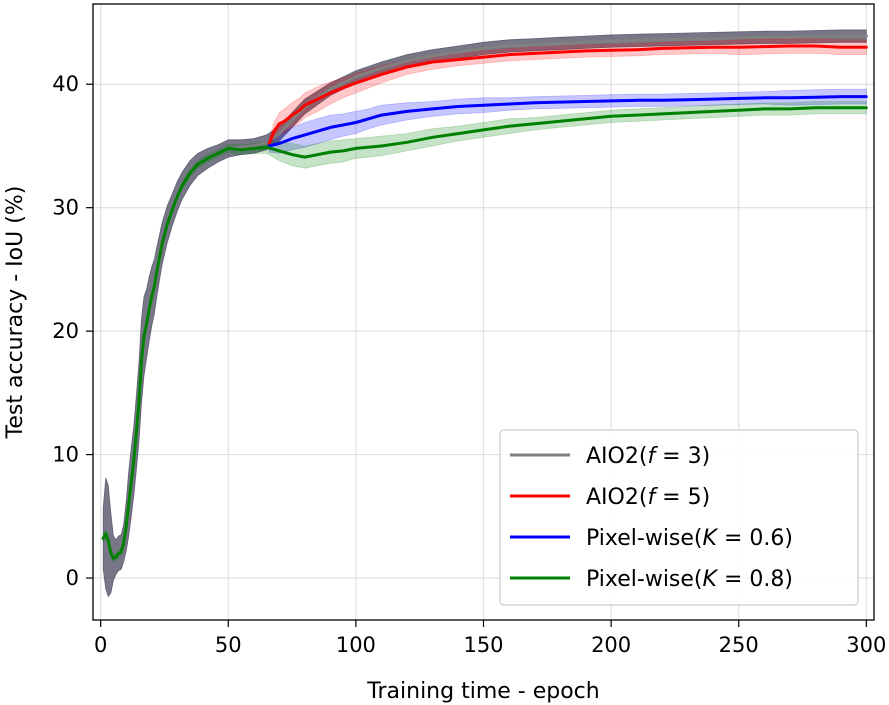  I want to click on y-tick-label: 20, so click(65, 331).